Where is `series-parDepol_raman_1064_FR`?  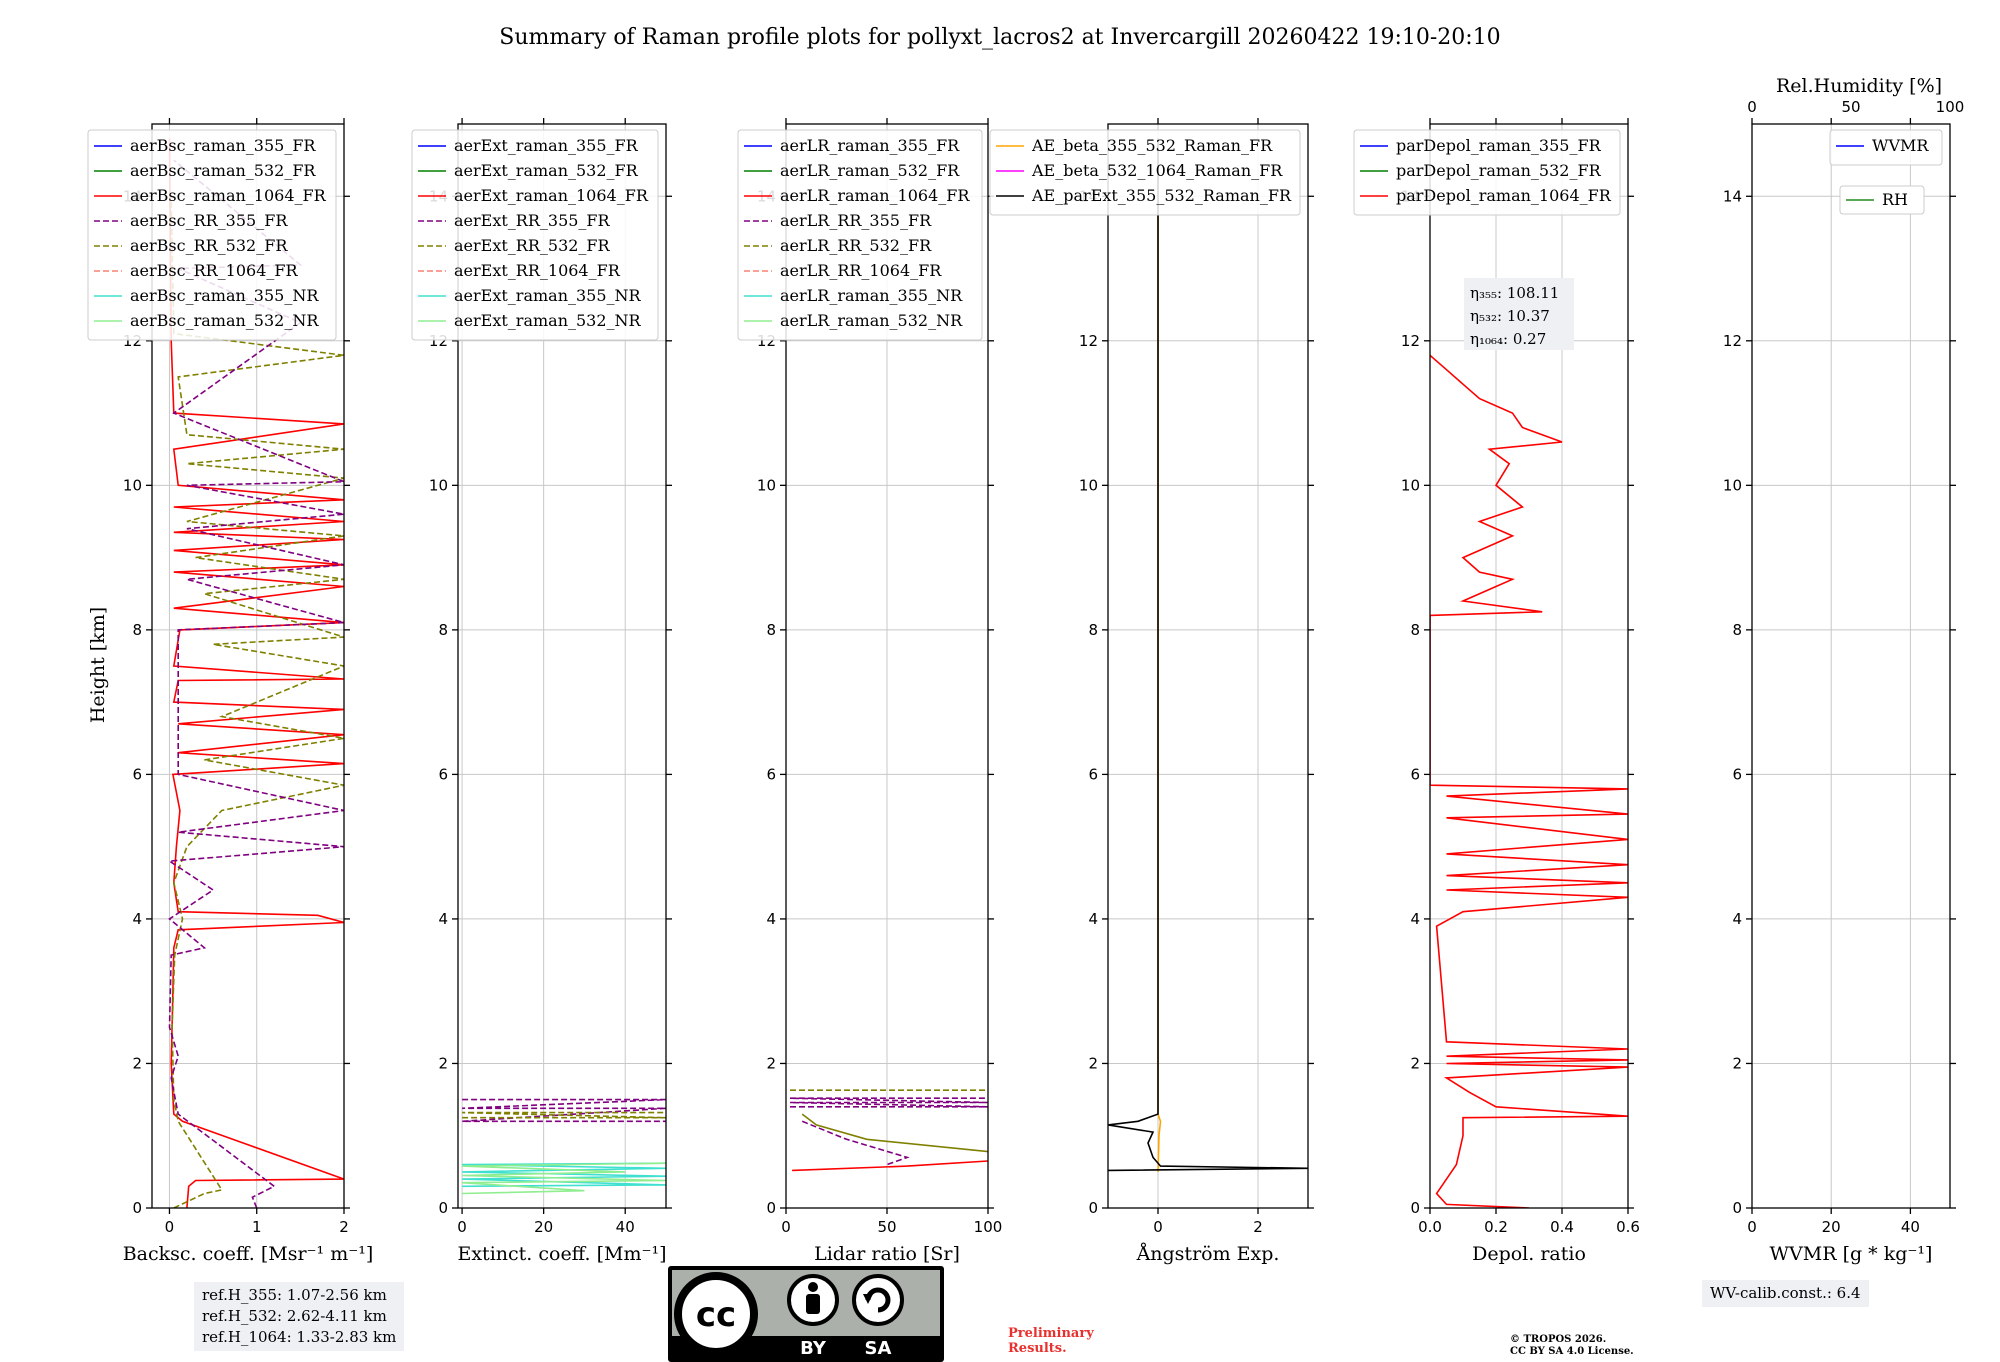 series-parDepol_raman_1064_FR is located at coordinates (1529, 781).